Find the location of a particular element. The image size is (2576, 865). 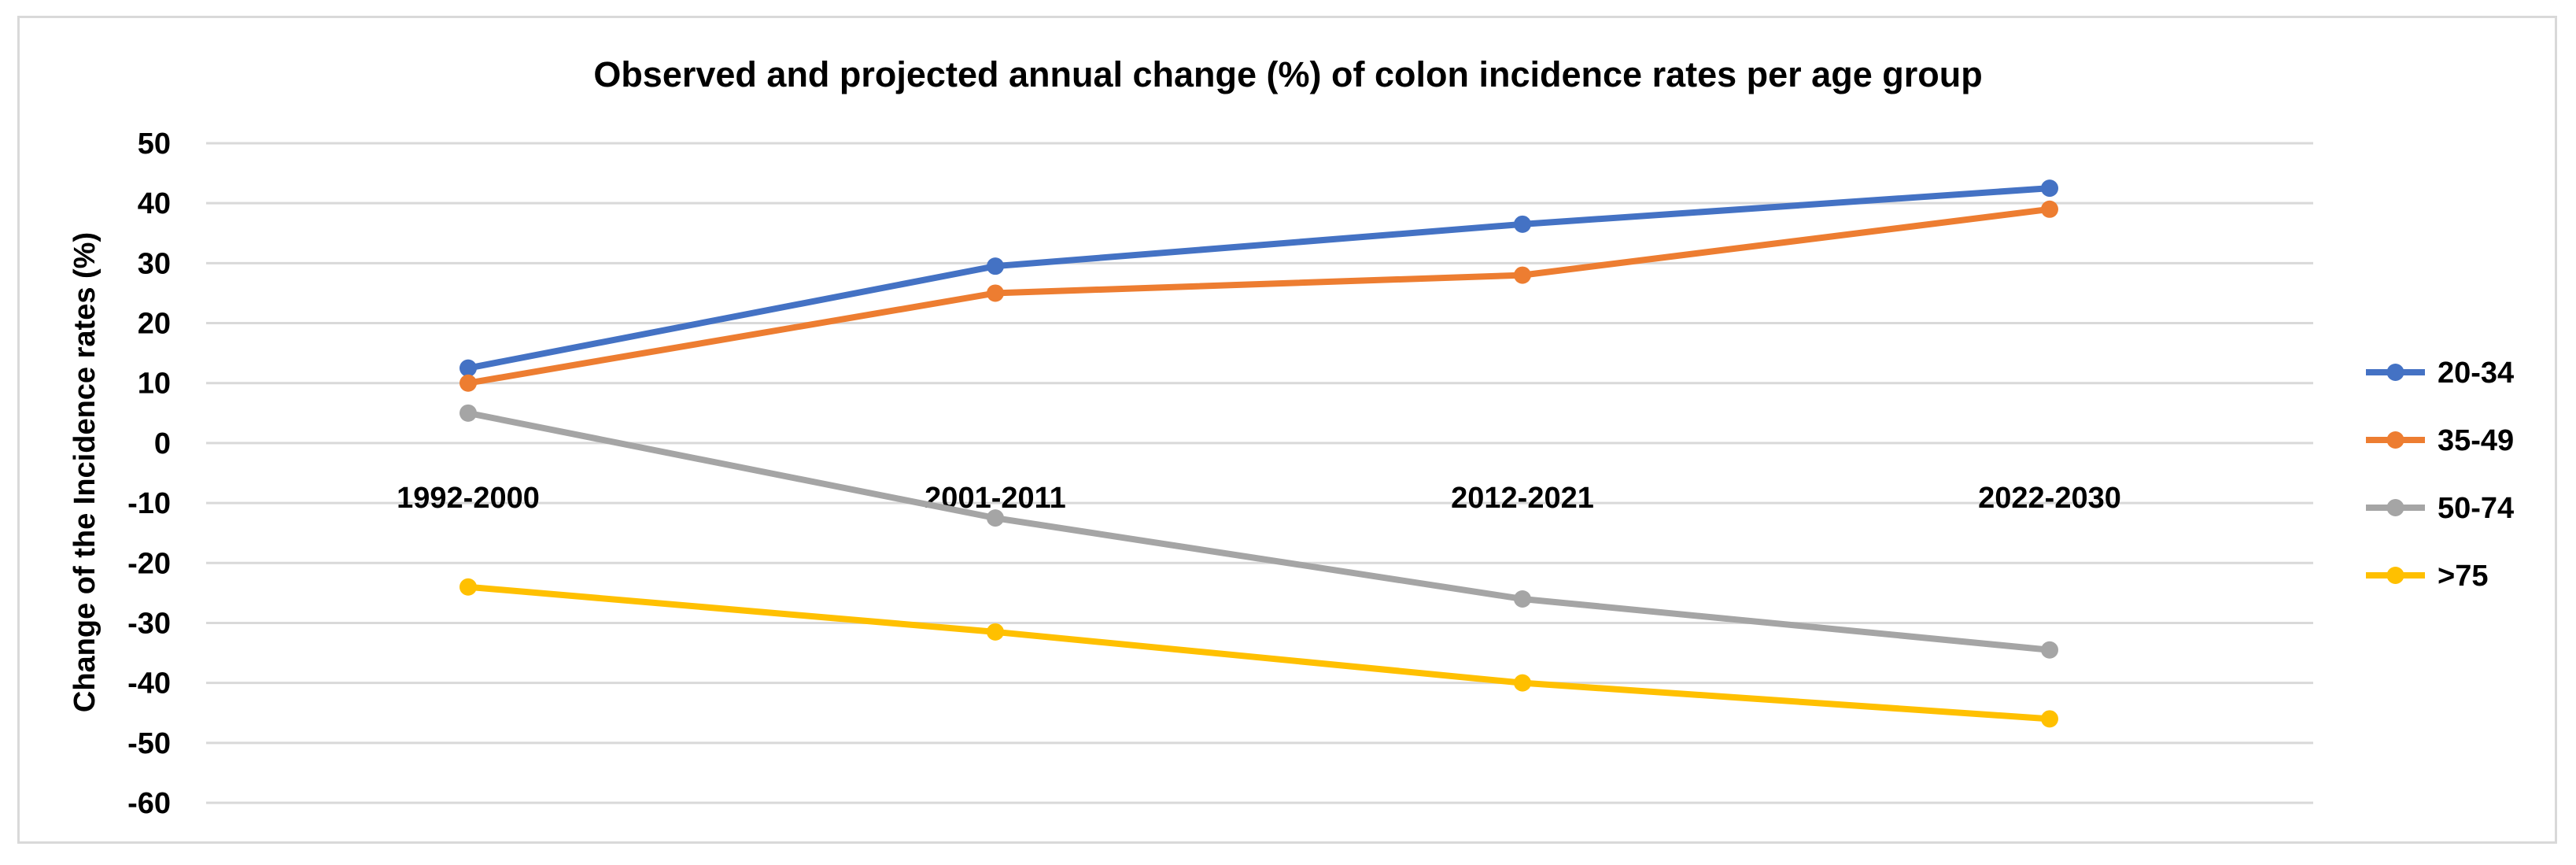

series-line-2034 is located at coordinates (1259, 278).